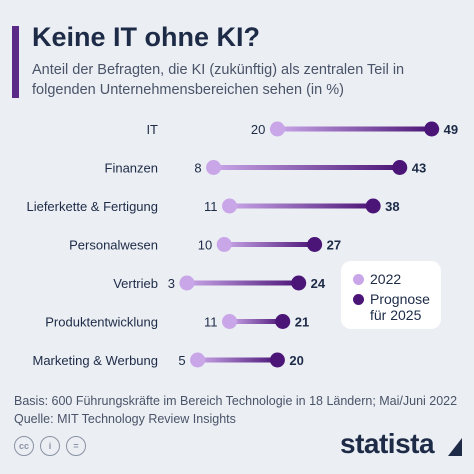 The height and width of the screenshot is (474, 474). Describe the element at coordinates (24, 446) in the screenshot. I see `creative-commons-icon: cc` at that location.